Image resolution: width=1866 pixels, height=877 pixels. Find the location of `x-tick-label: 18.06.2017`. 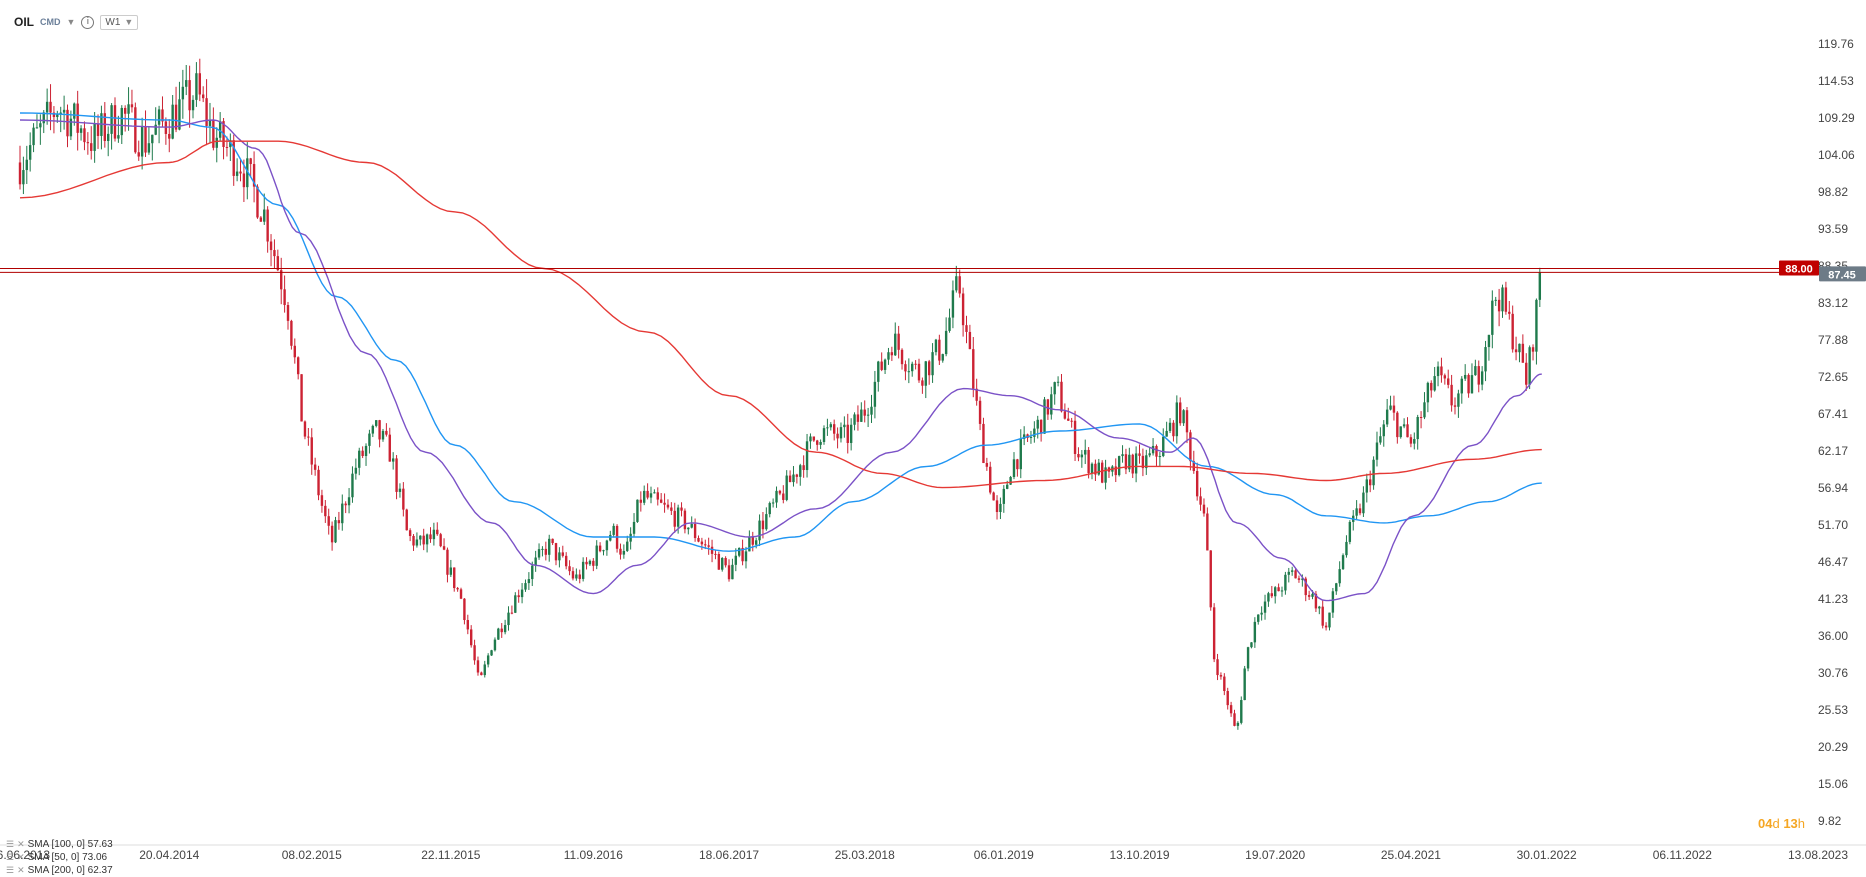

x-tick-label: 18.06.2017 is located at coordinates (729, 855).